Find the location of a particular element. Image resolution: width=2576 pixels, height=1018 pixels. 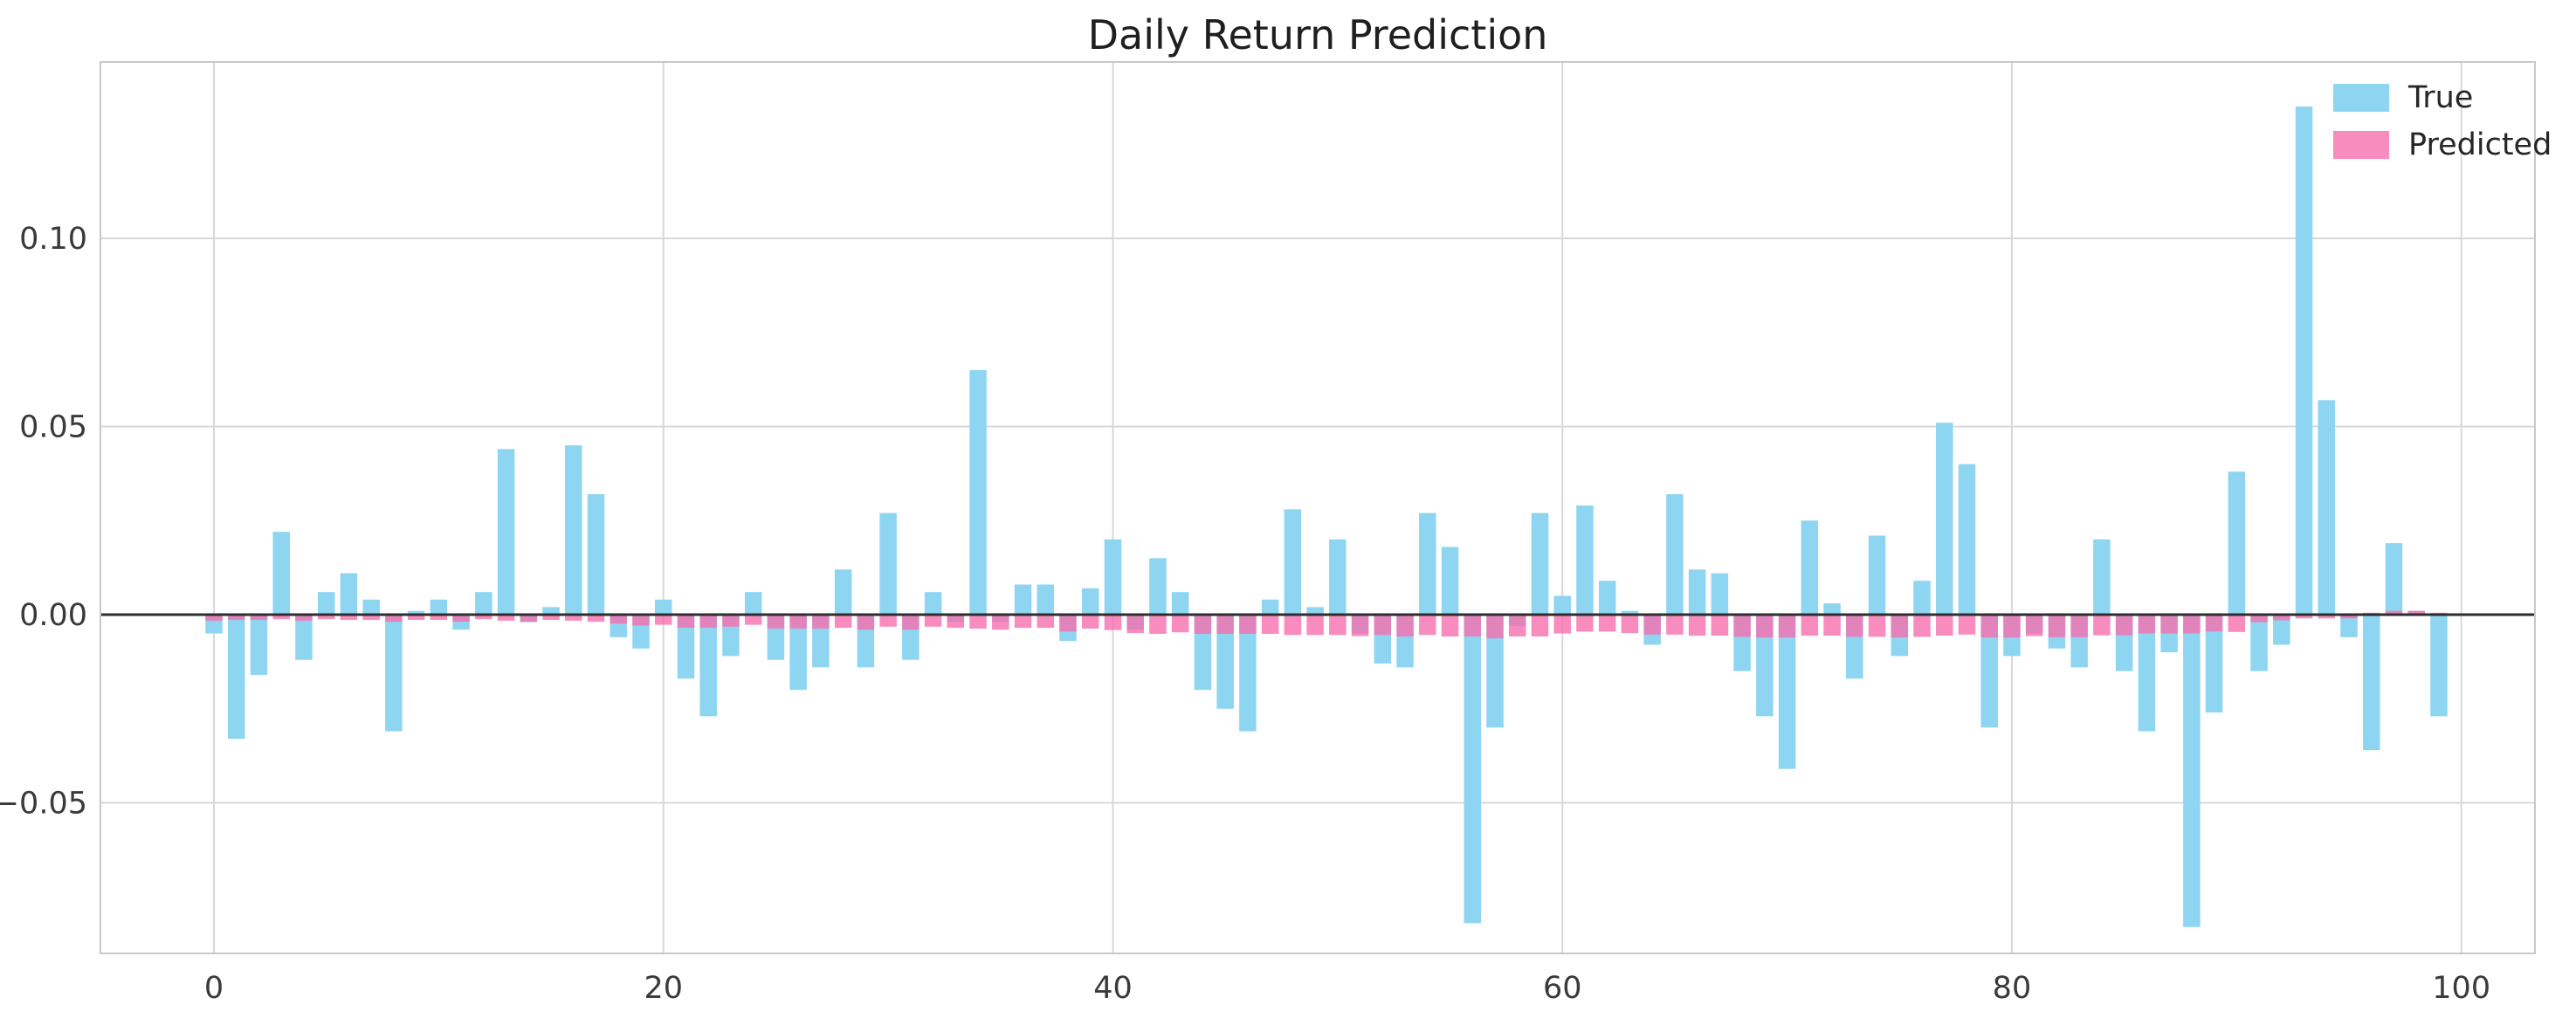

x-tick-label: 0 is located at coordinates (214, 988).